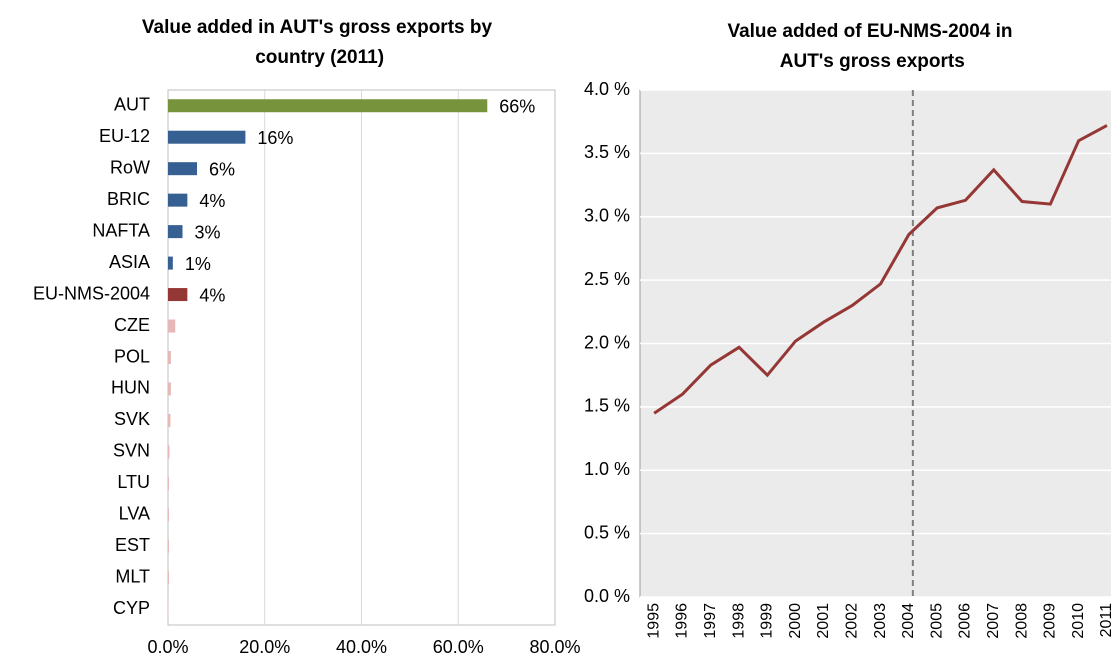  Describe the element at coordinates (132, 545) in the screenshot. I see `y-tick-label: EST` at that location.